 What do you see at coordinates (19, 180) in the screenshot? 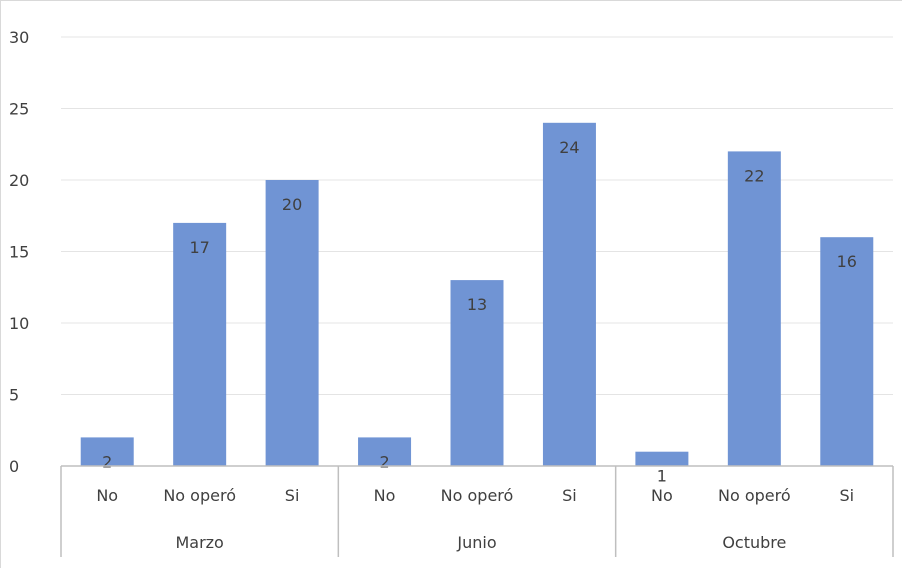
I see `y-tick-label: 20` at bounding box center [19, 180].